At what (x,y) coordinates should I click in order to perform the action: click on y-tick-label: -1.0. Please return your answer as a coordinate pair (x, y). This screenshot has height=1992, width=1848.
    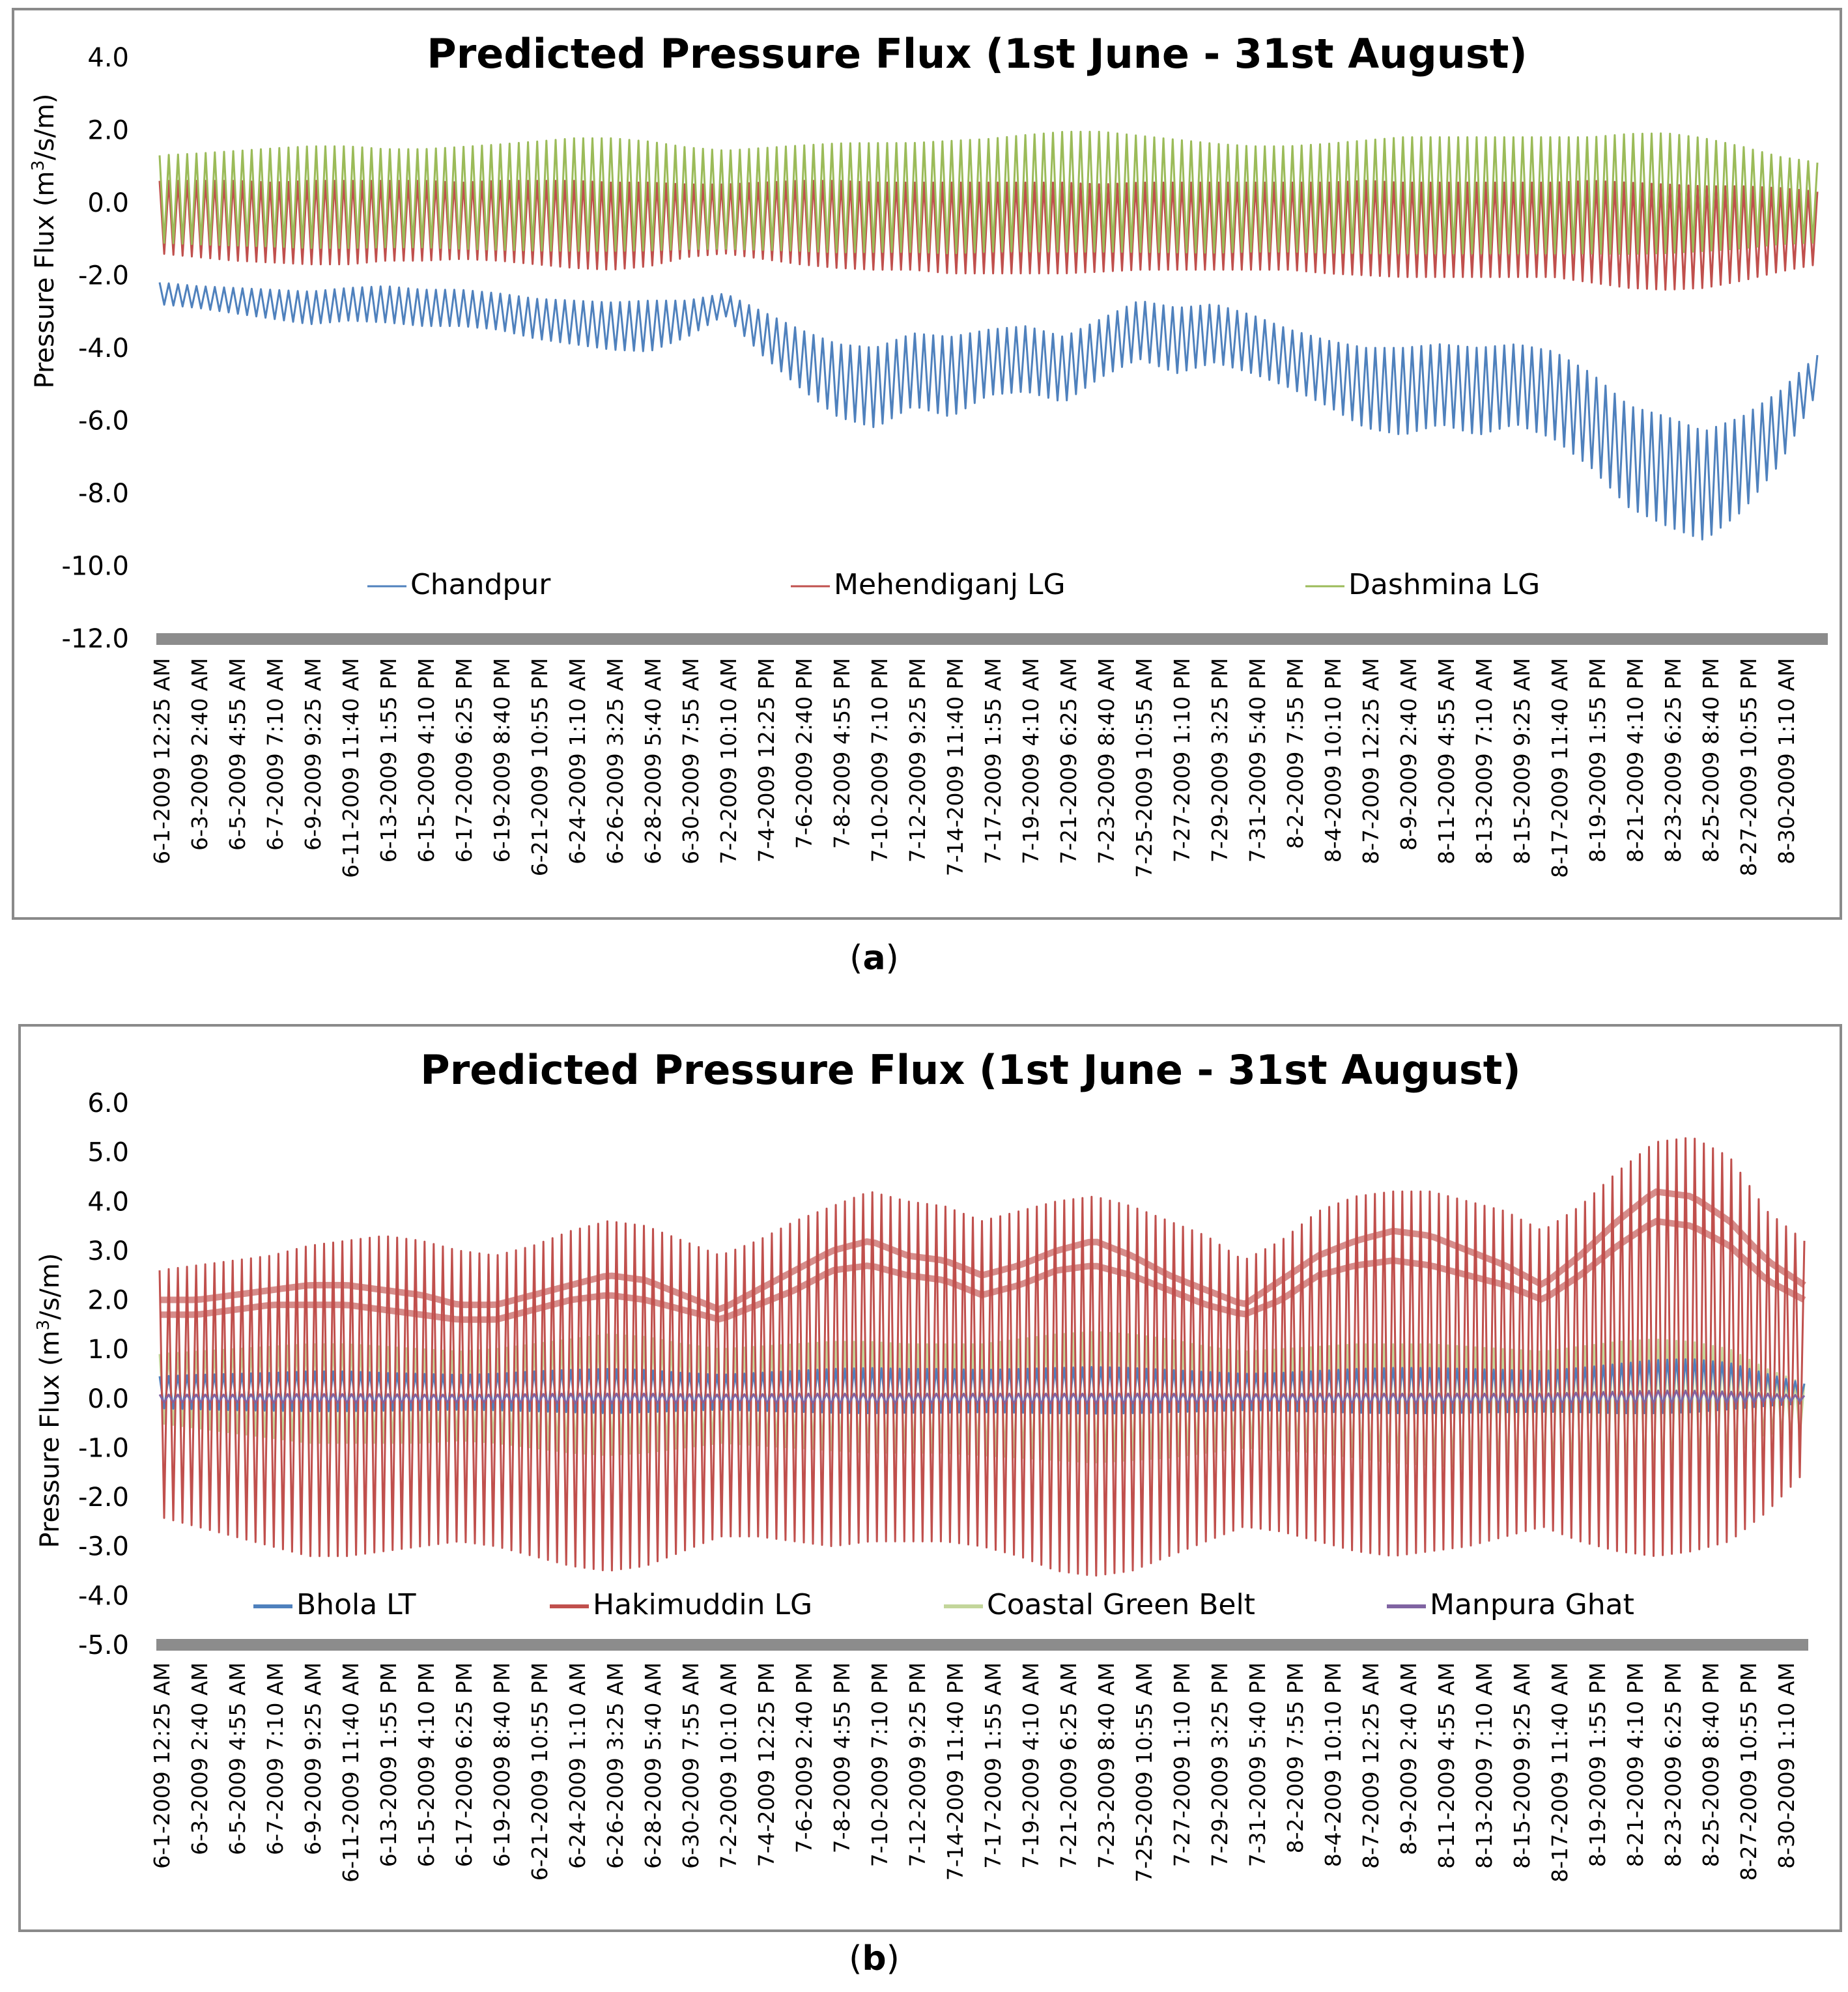
    Looking at the image, I should click on (103, 1448).